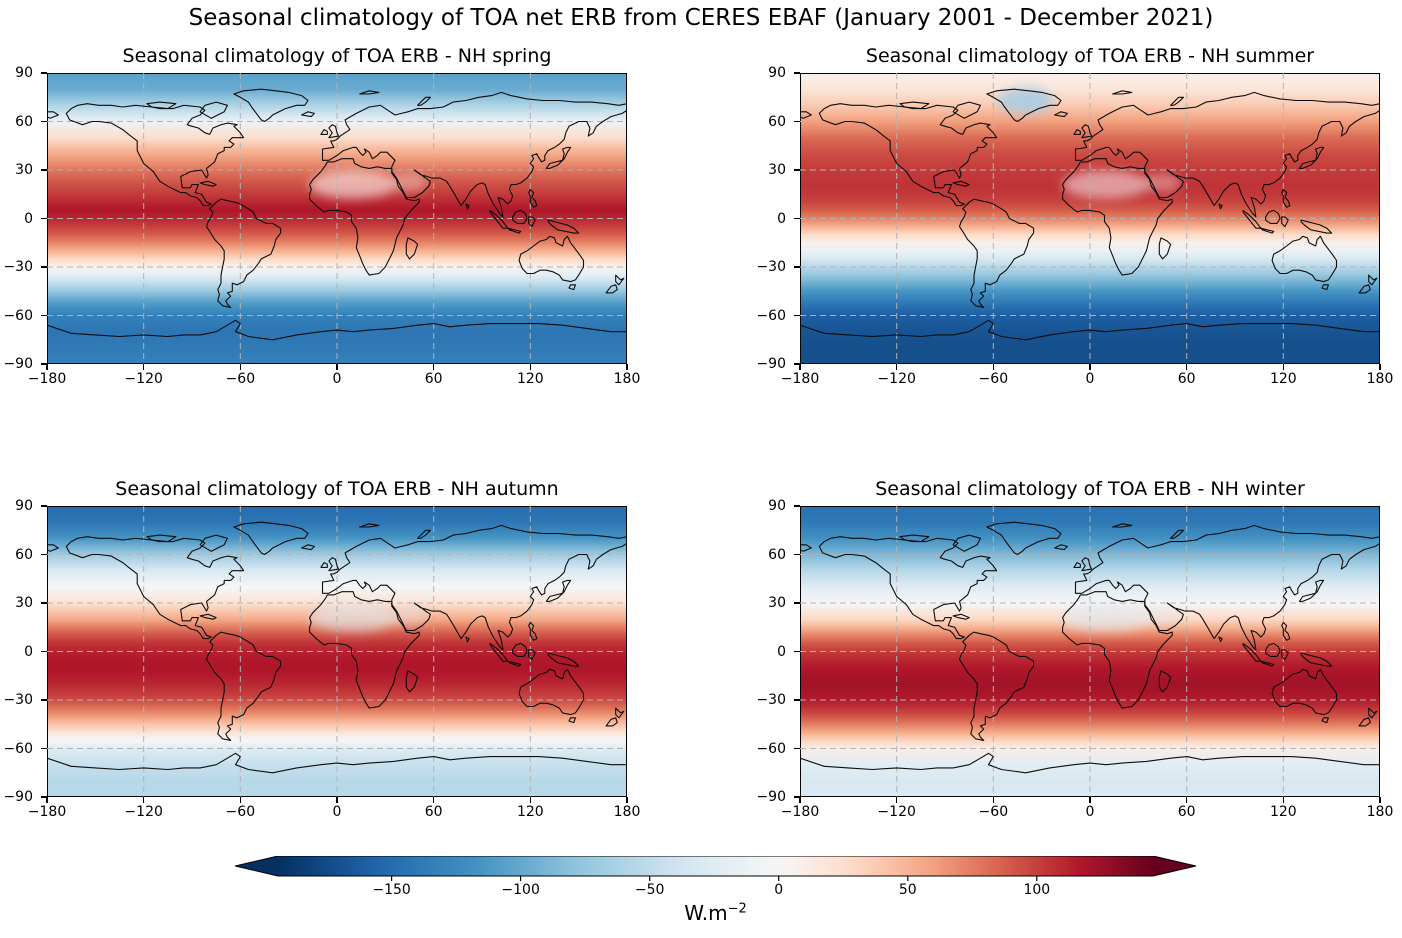 This screenshot has height=938, width=1402. What do you see at coordinates (24, 506) in the screenshot?
I see `y-tick-label: 90` at bounding box center [24, 506].